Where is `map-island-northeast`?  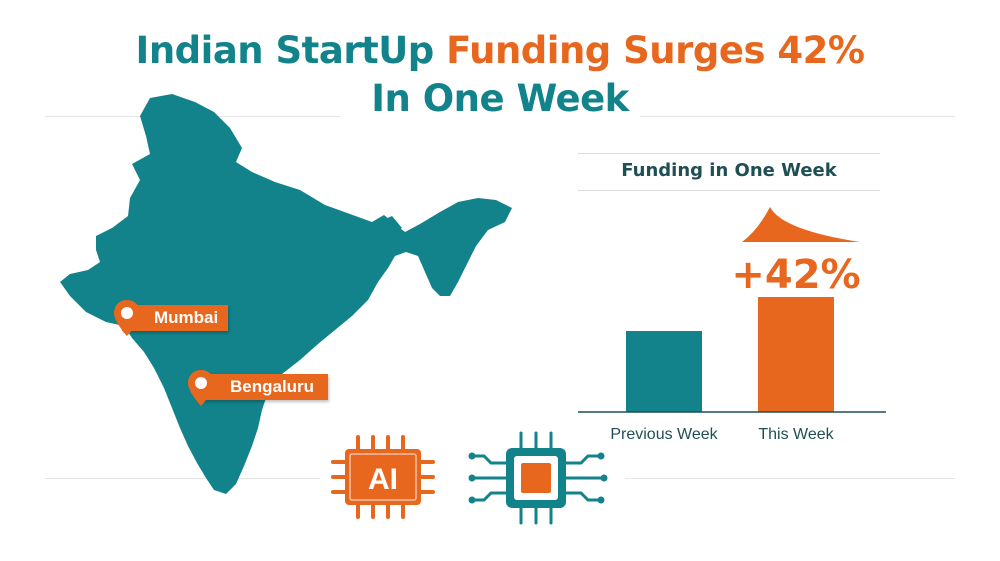
map-island-northeast is located at coordinates (390, 225).